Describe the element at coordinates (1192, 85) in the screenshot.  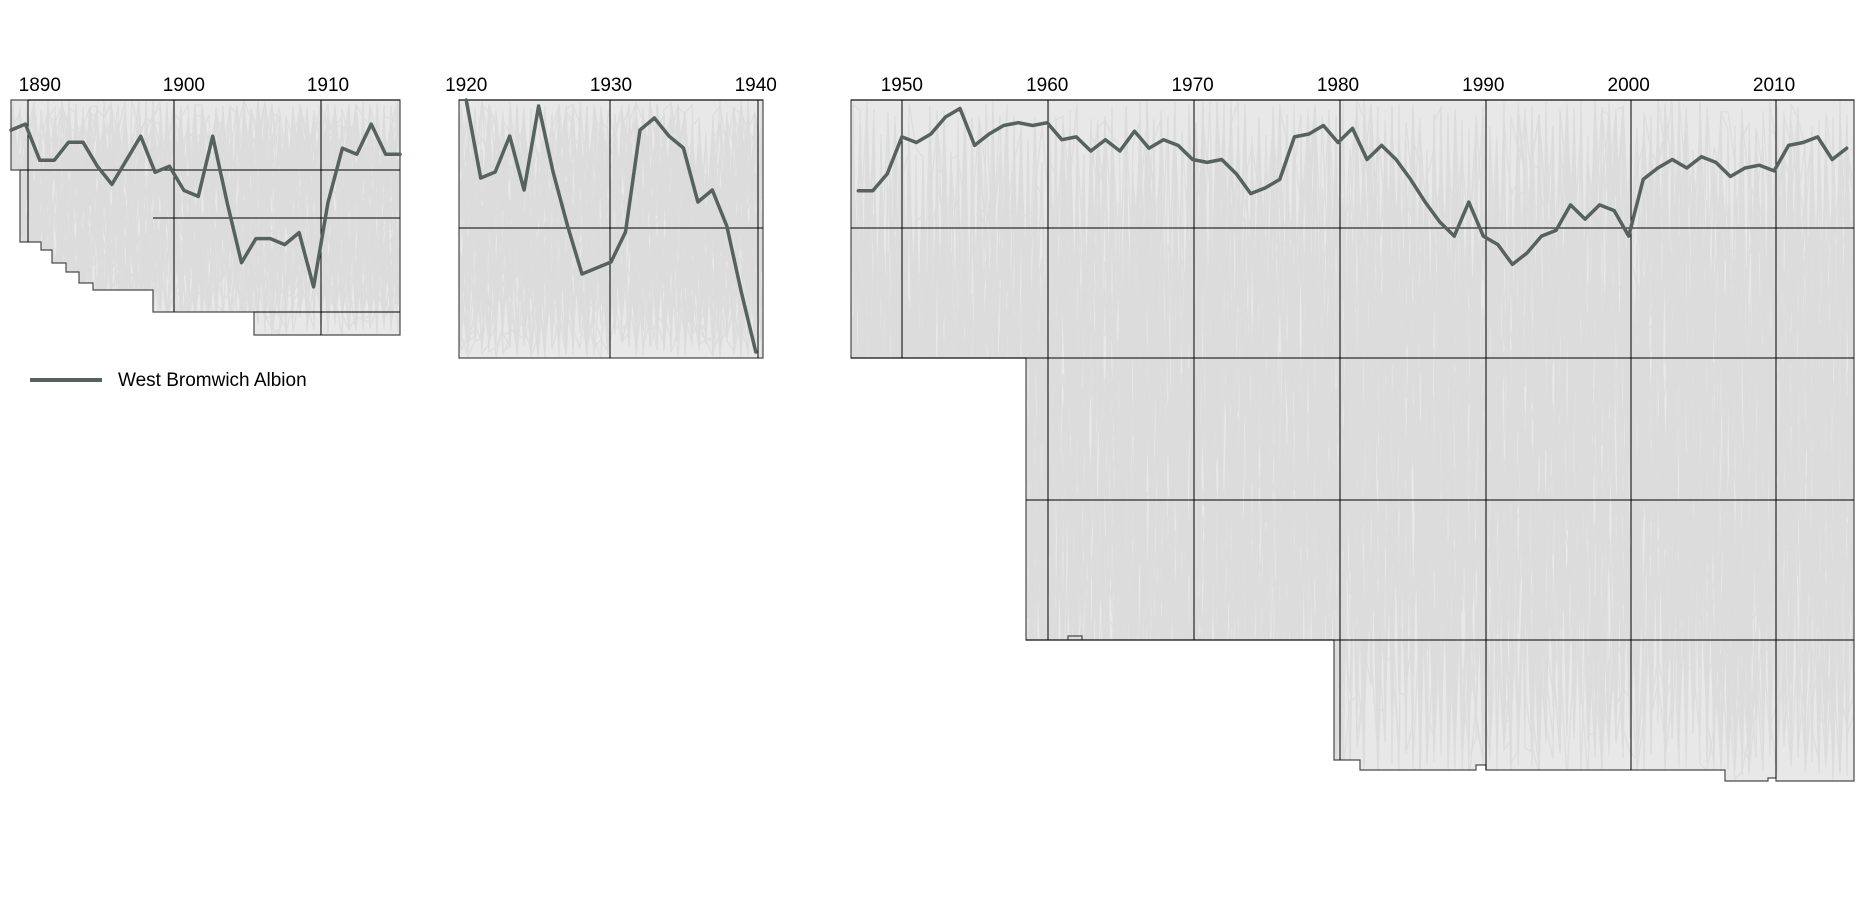
I see `x-tick-label: 1970` at that location.